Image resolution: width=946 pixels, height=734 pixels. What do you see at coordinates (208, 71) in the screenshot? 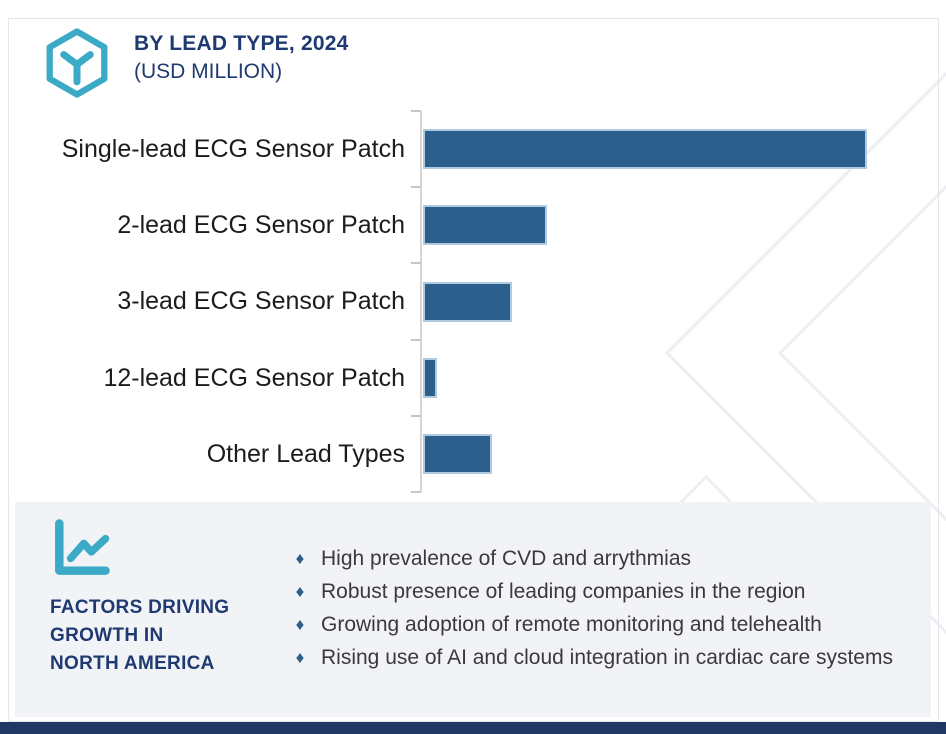
I see `chart-subtitle: (USD MILLION)` at bounding box center [208, 71].